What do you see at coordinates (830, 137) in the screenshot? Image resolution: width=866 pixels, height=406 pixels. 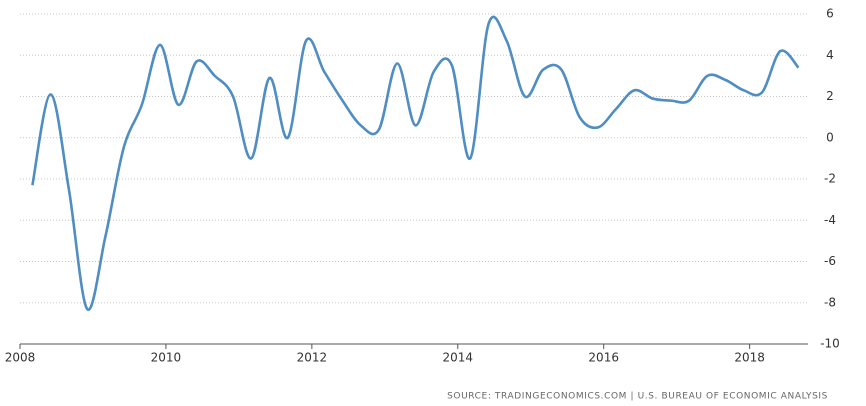 I see `y-tick-label: 0` at bounding box center [830, 137].